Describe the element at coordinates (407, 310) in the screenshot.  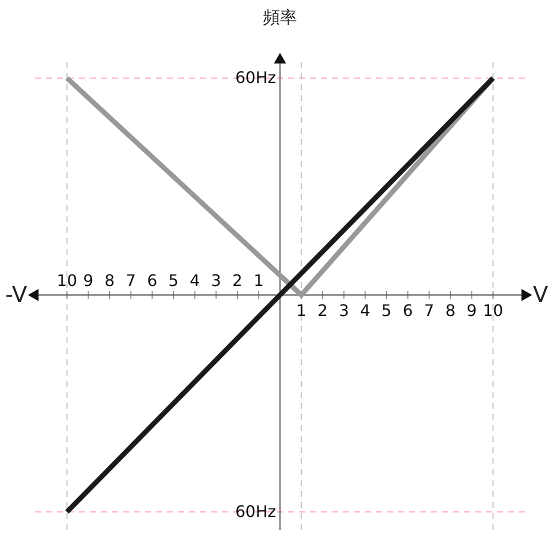
I see `x-tick-label: 6` at that location.